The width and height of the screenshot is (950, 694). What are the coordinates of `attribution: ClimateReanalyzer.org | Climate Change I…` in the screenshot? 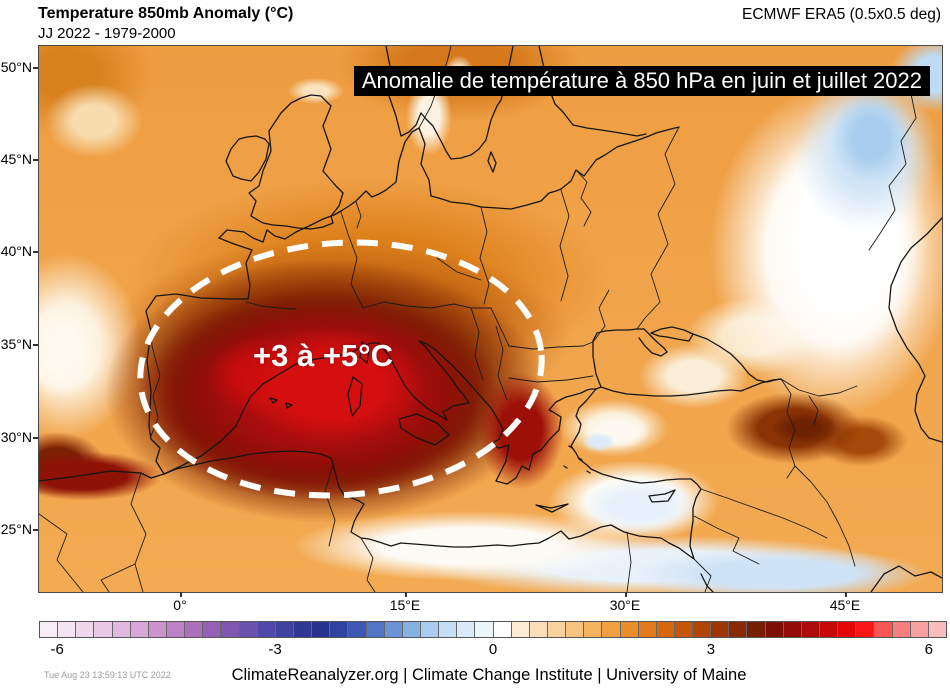 It's located at (489, 675).